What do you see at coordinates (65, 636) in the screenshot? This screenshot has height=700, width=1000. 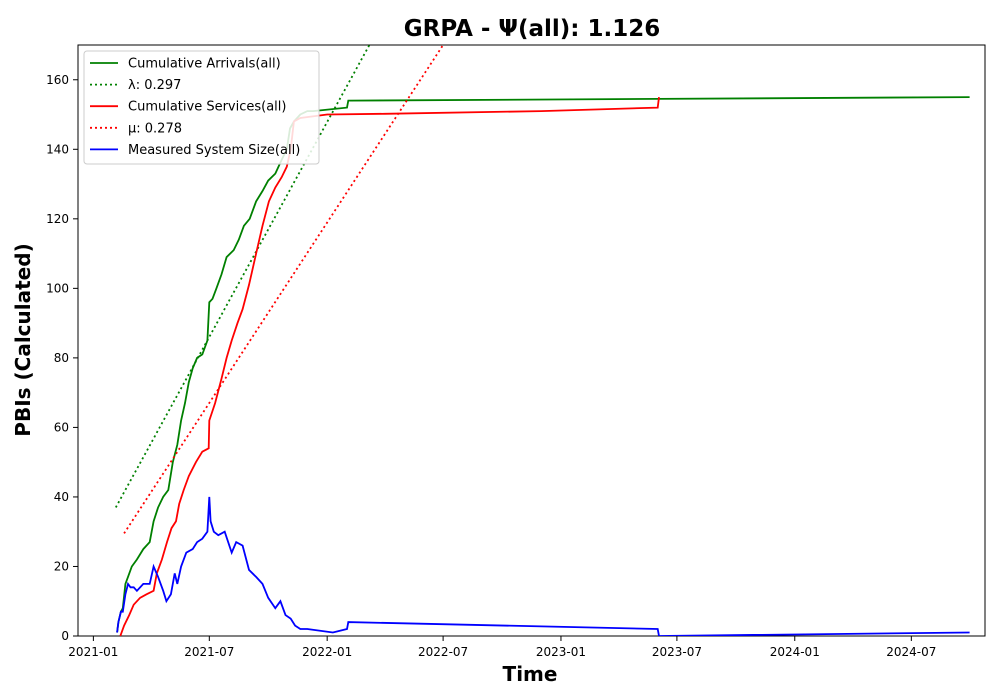 I see `y-tick-label: 0` at bounding box center [65, 636].